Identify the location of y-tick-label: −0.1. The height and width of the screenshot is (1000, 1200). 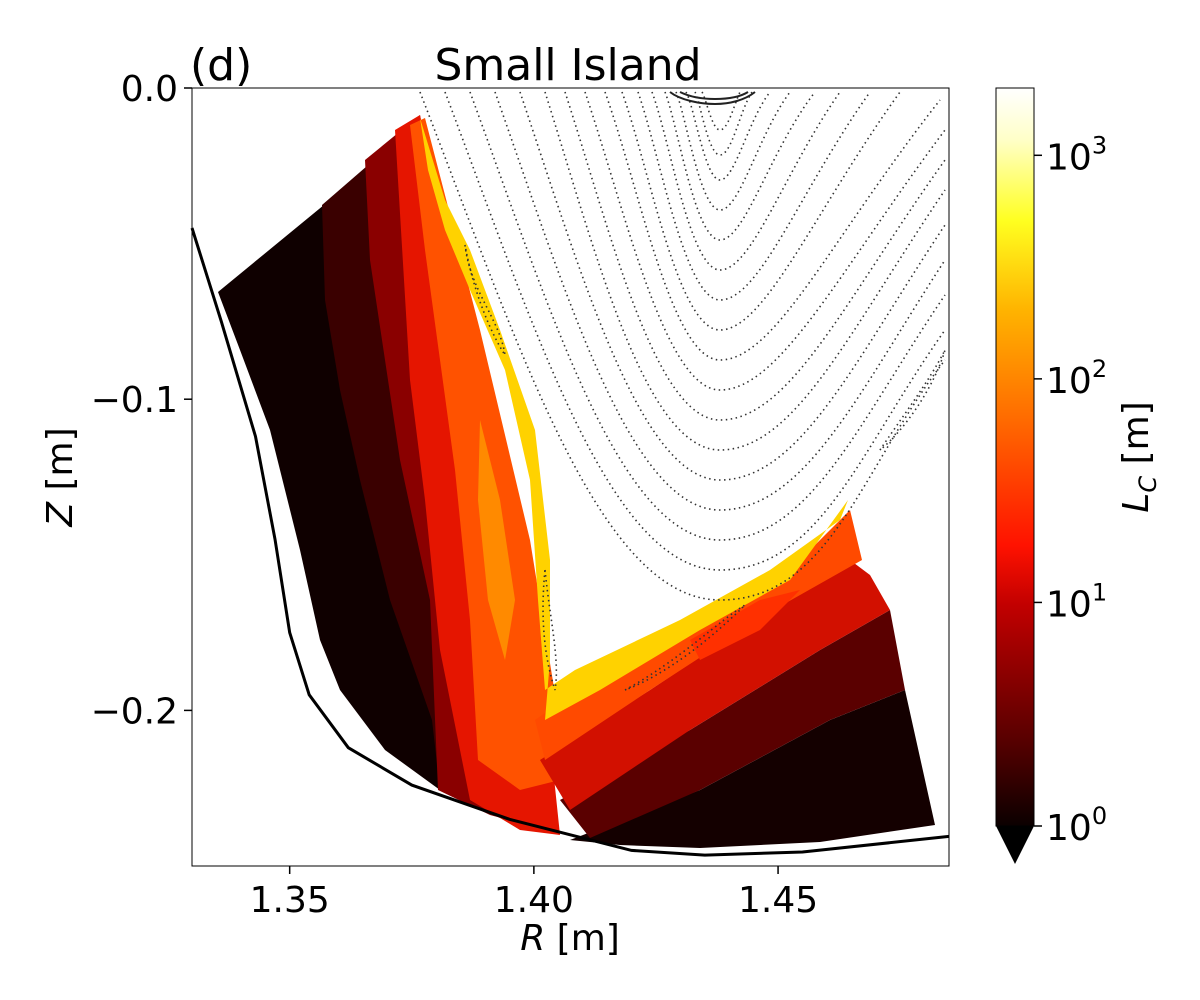
(134, 400).